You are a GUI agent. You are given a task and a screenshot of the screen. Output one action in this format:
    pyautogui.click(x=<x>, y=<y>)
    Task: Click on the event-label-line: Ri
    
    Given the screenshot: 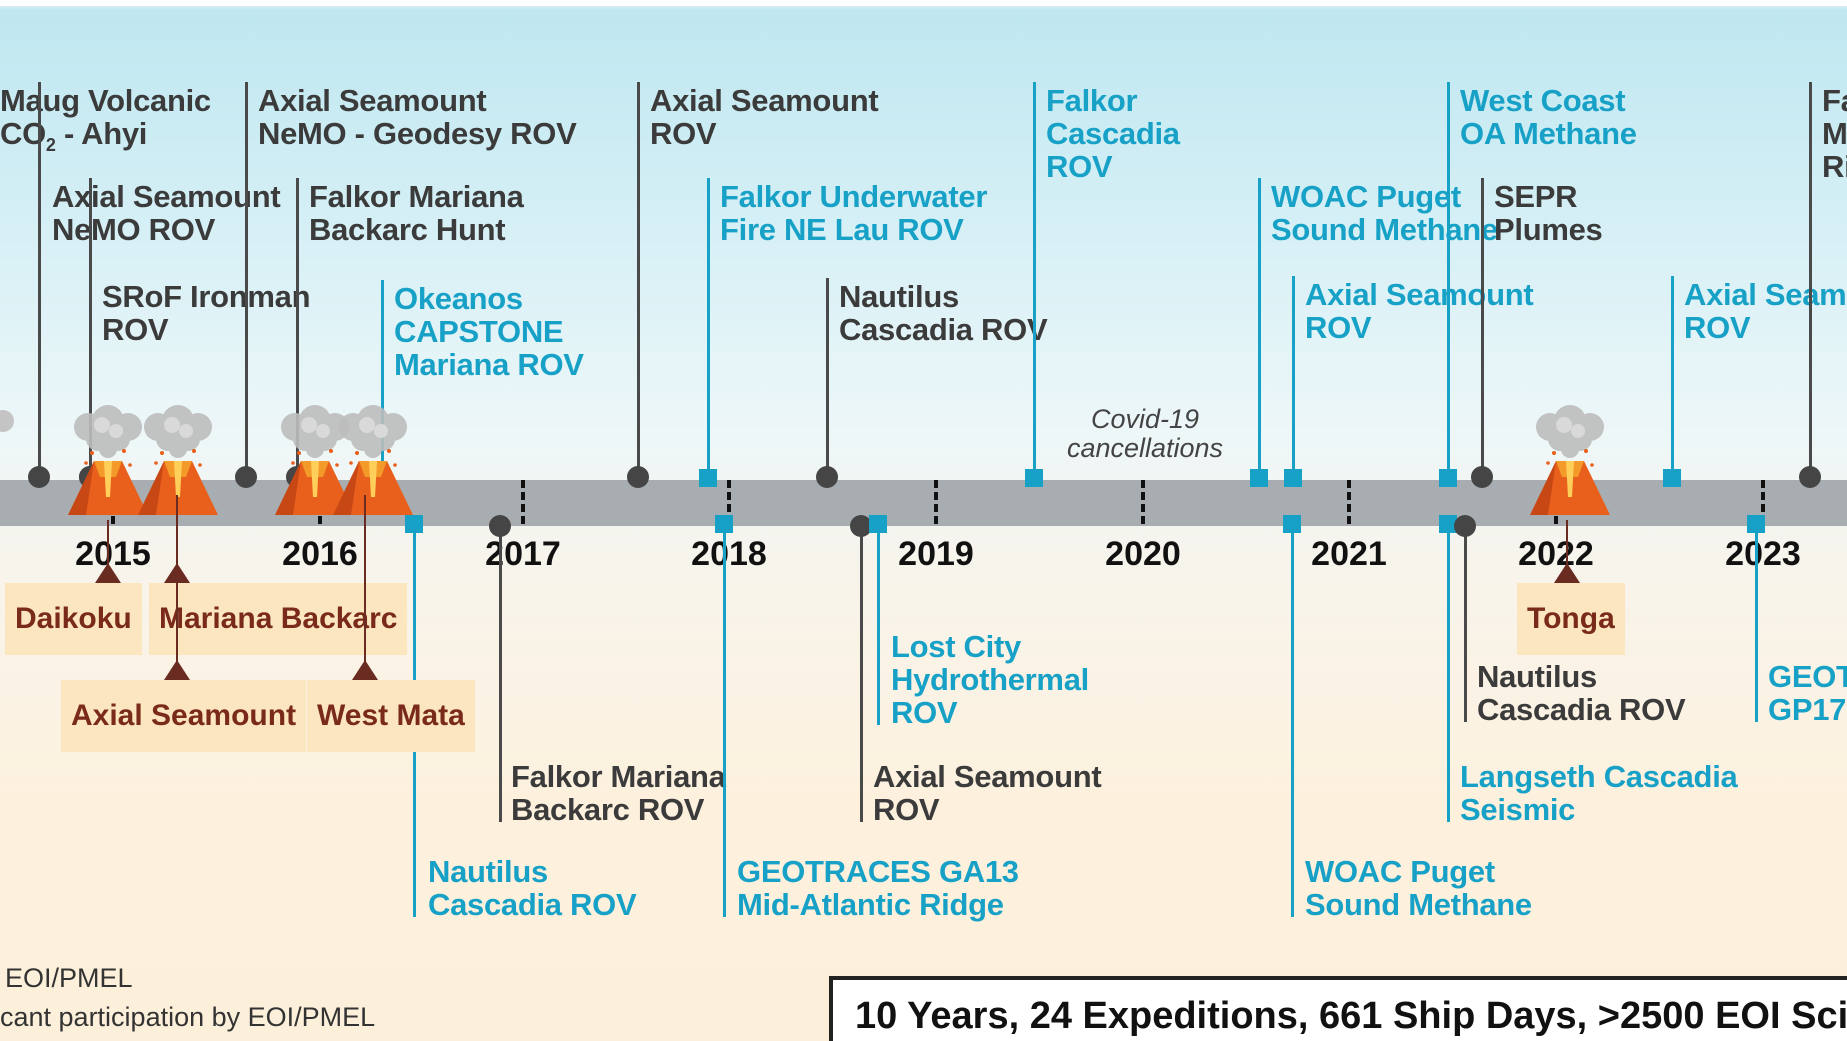 What is the action you would take?
    pyautogui.click(x=1834, y=166)
    